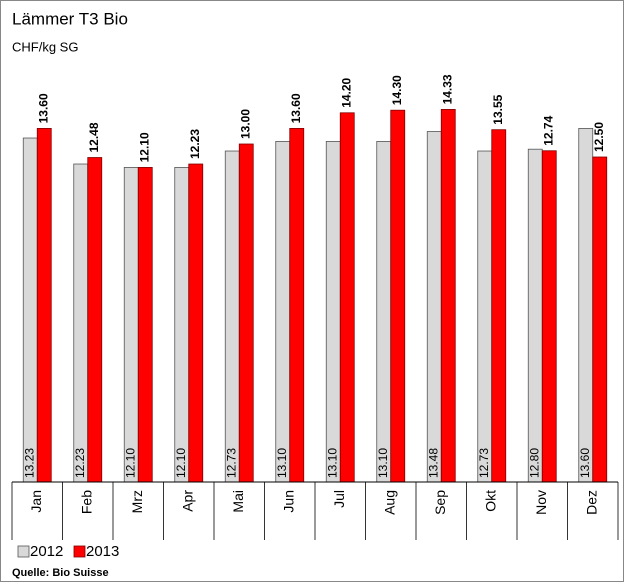 Image resolution: width=625 pixels, height=583 pixels. Describe the element at coordinates (498, 109) in the screenshot. I see `value-label: 13.55` at that location.